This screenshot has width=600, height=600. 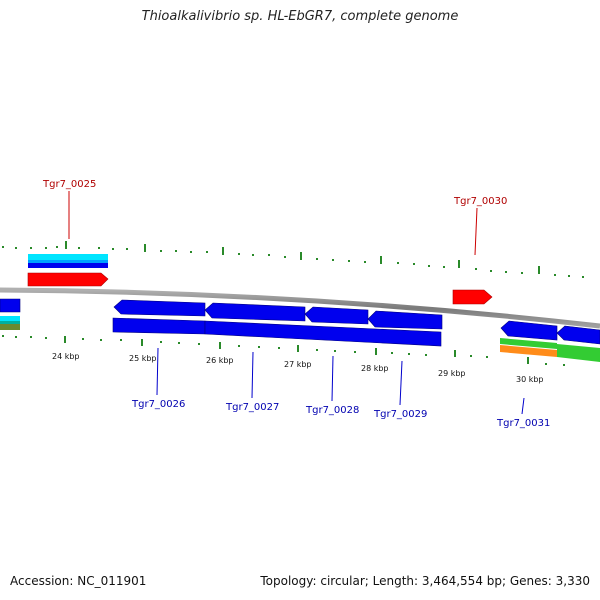 What do you see at coordinates (375, 368) in the screenshot?
I see `tick-label-28kbp: 28 kbp` at bounding box center [375, 368].